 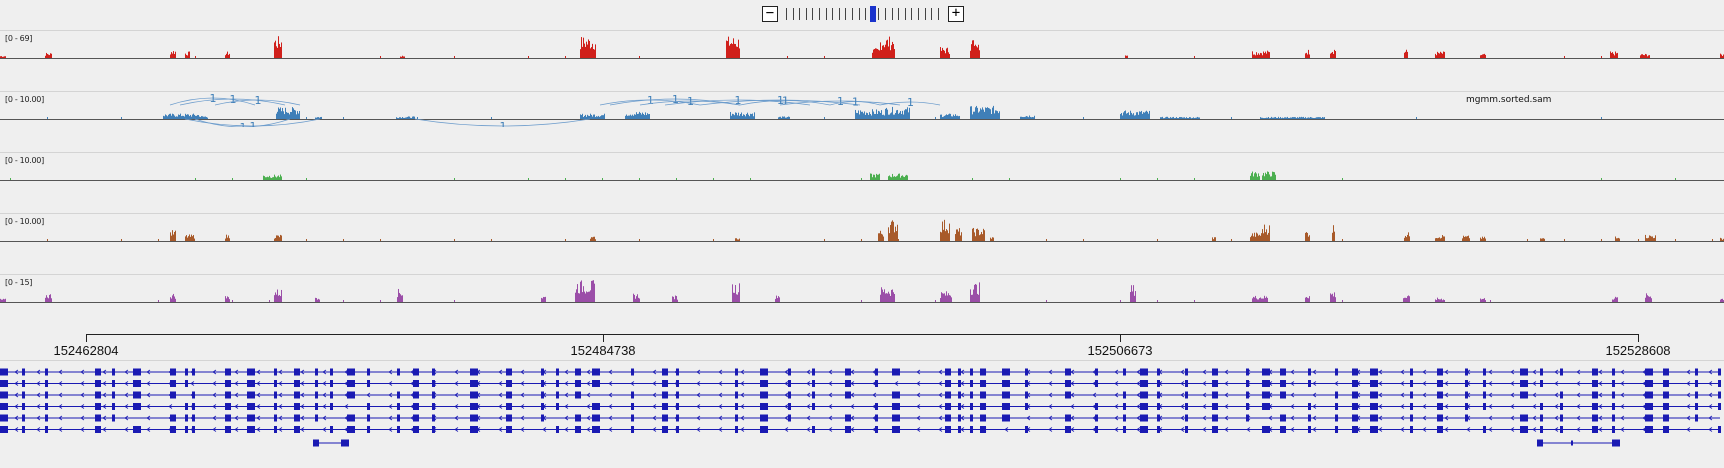 I want to click on zoom-slider, so click(x=866, y=14).